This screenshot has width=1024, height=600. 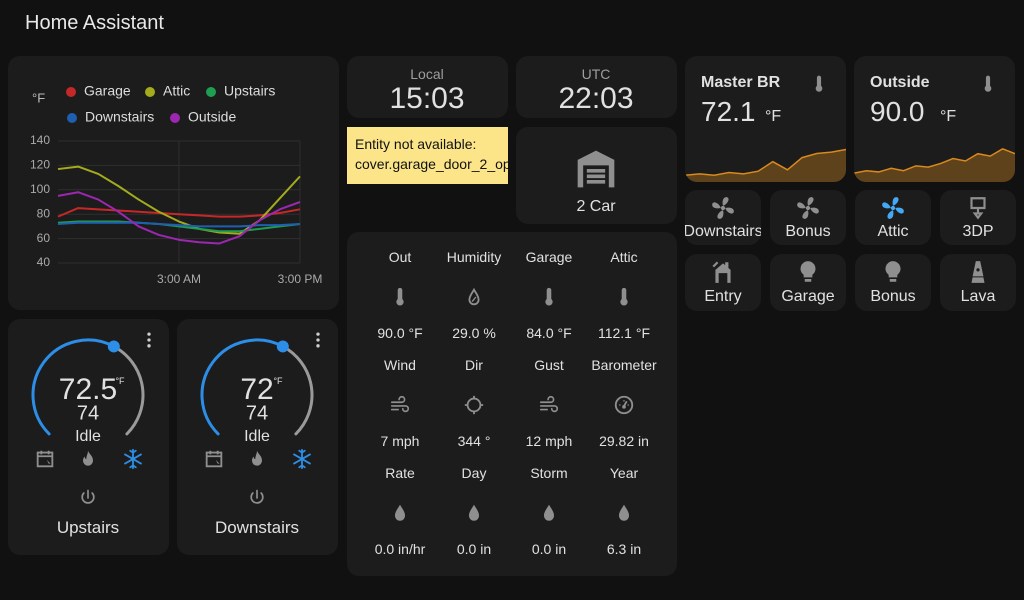 What do you see at coordinates (94, 23) in the screenshot?
I see `app-title: Home Assistant` at bounding box center [94, 23].